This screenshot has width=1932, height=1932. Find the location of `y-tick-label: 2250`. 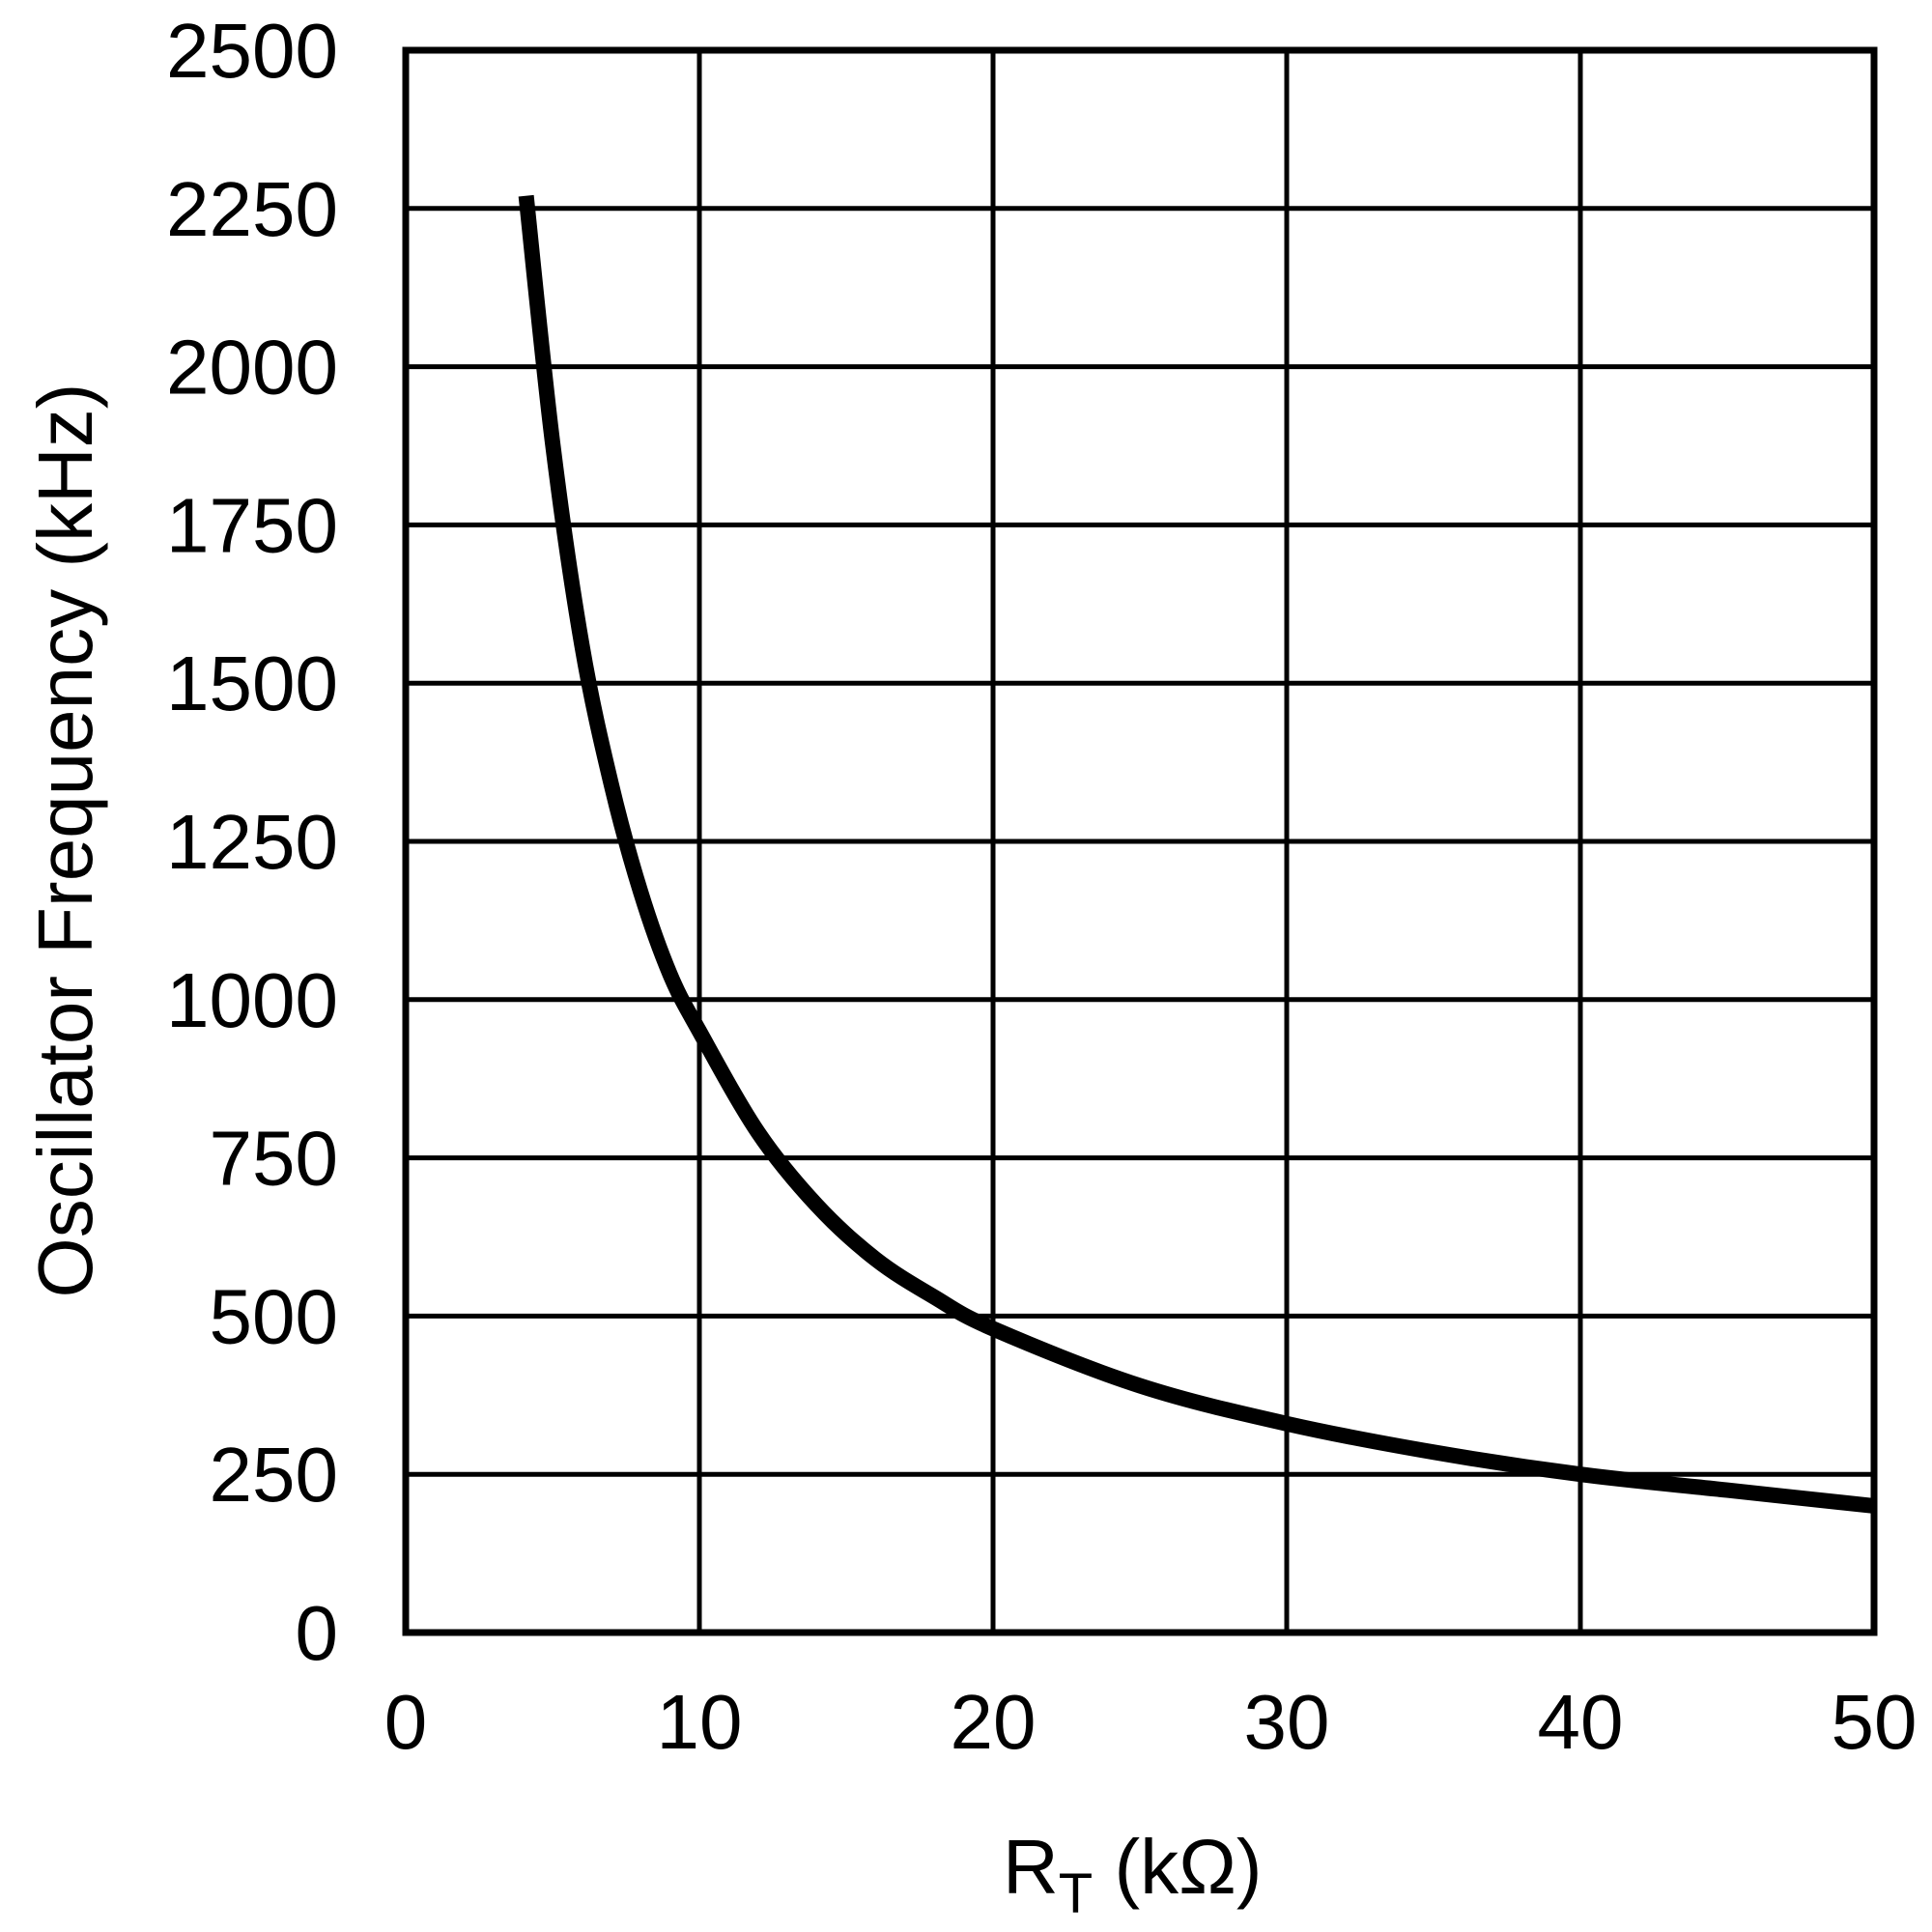

y-tick-label: 2250 is located at coordinates (252, 209).